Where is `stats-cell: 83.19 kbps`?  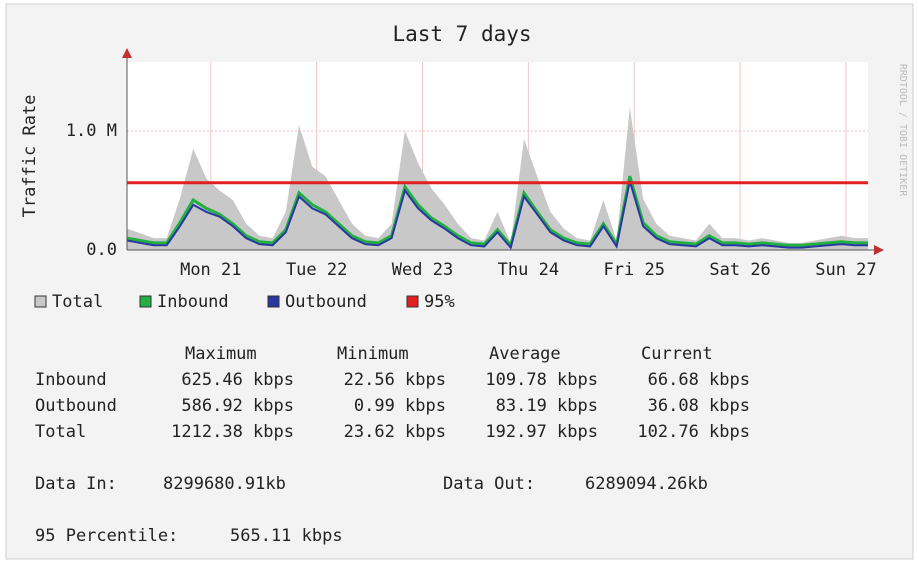
stats-cell: 83.19 kbps is located at coordinates (547, 406).